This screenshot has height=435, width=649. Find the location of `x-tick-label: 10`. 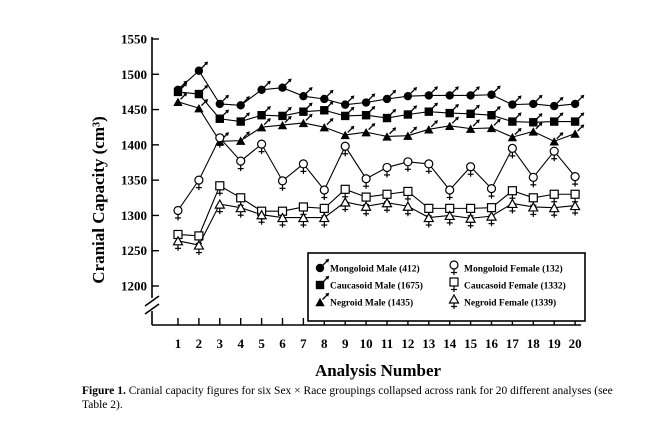

x-tick-label: 10 is located at coordinates (366, 343).